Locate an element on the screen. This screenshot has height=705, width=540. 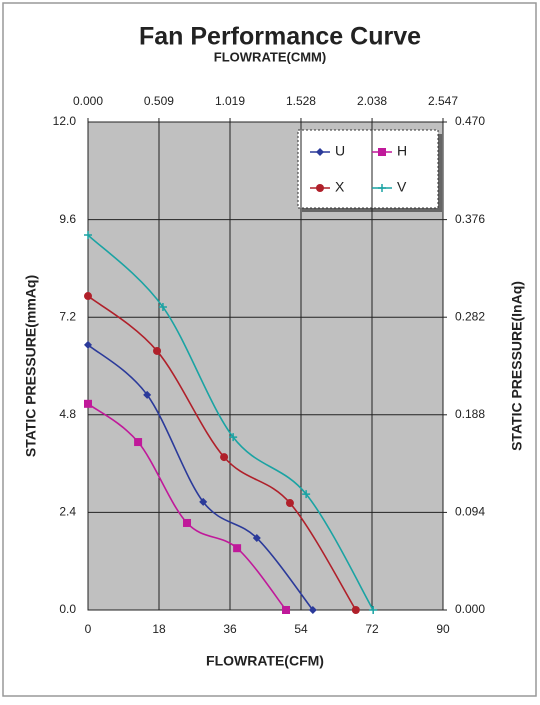
y2-tick-label: 0.470 is located at coordinates (470, 121).